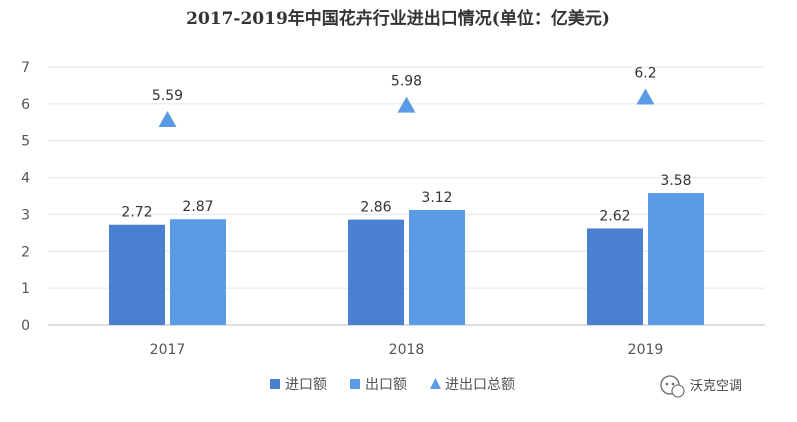  Describe the element at coordinates (716, 386) in the screenshot. I see `watermark-text: 沃克空调` at that location.